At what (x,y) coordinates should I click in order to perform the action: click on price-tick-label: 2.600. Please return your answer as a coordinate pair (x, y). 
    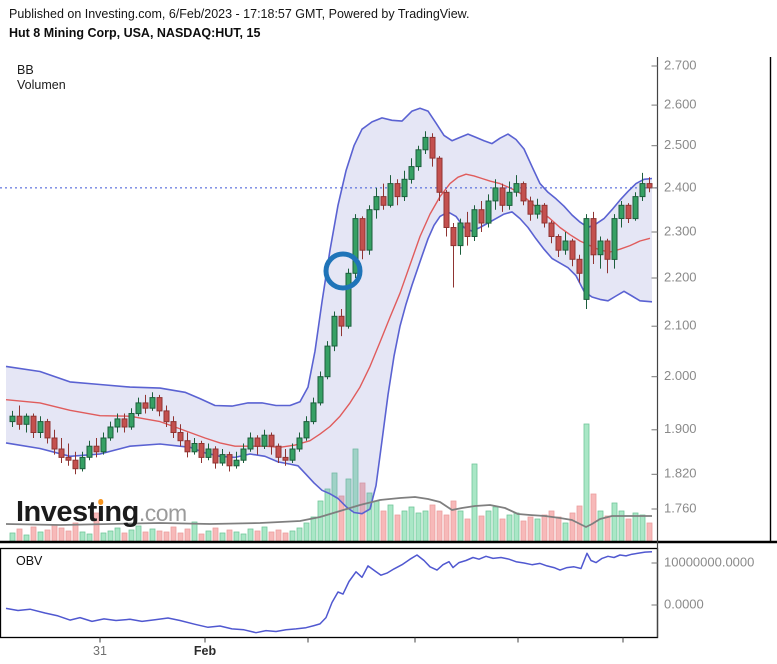
    Looking at the image, I should click on (680, 104).